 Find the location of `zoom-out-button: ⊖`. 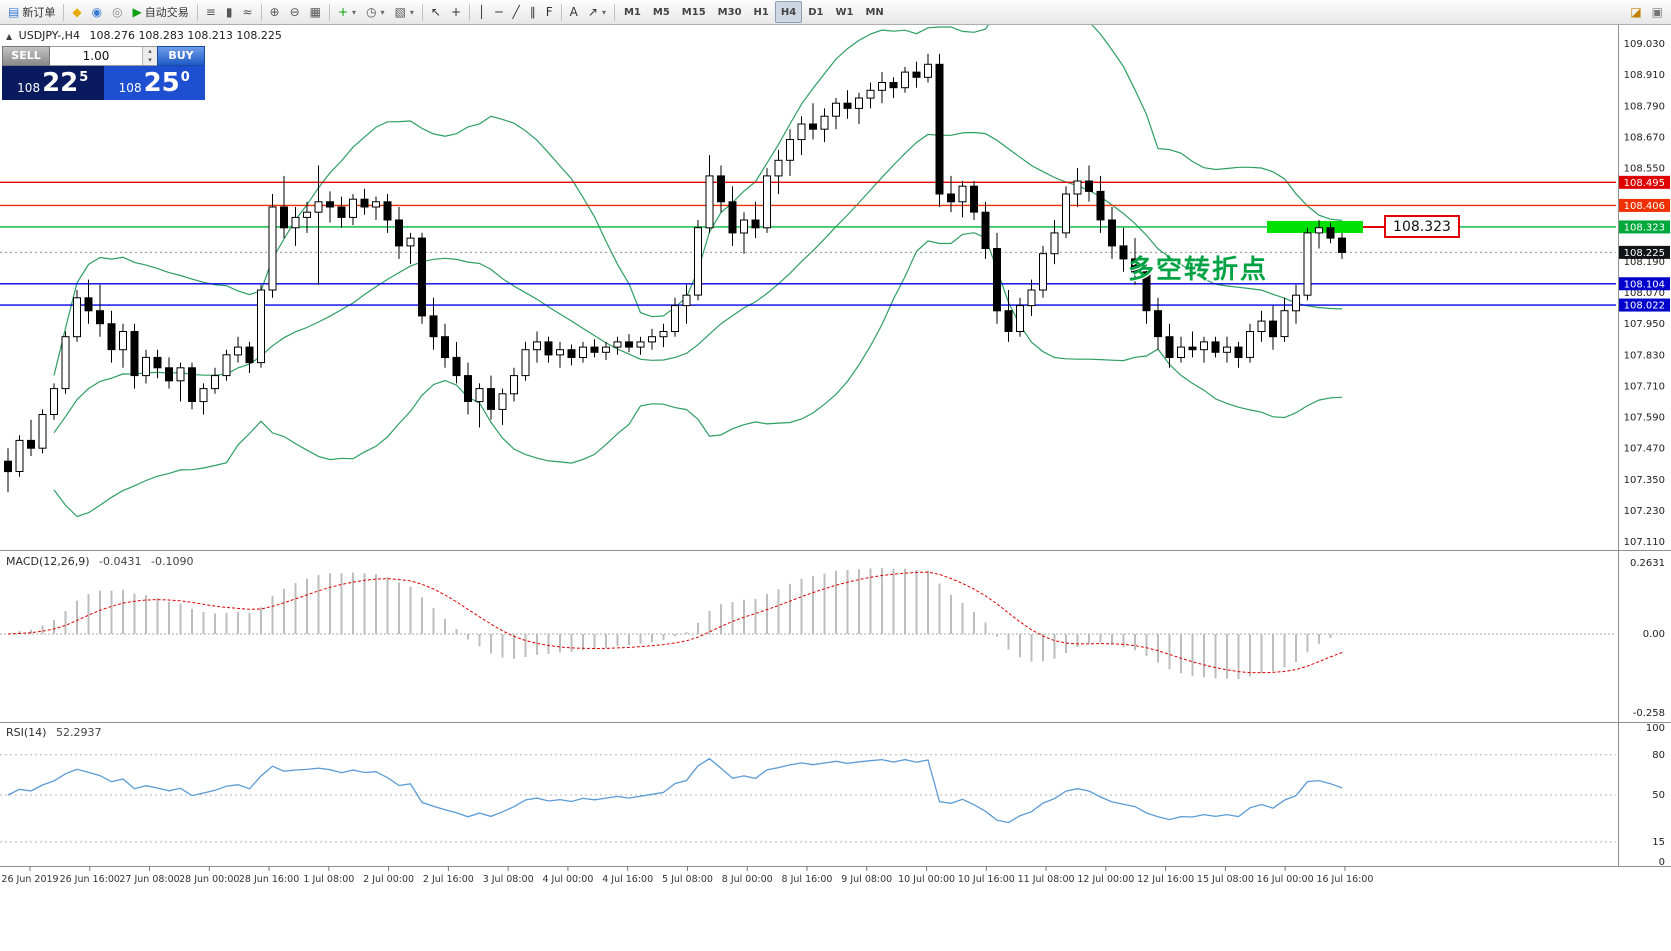

zoom-out-button: ⊖ is located at coordinates (295, 12).